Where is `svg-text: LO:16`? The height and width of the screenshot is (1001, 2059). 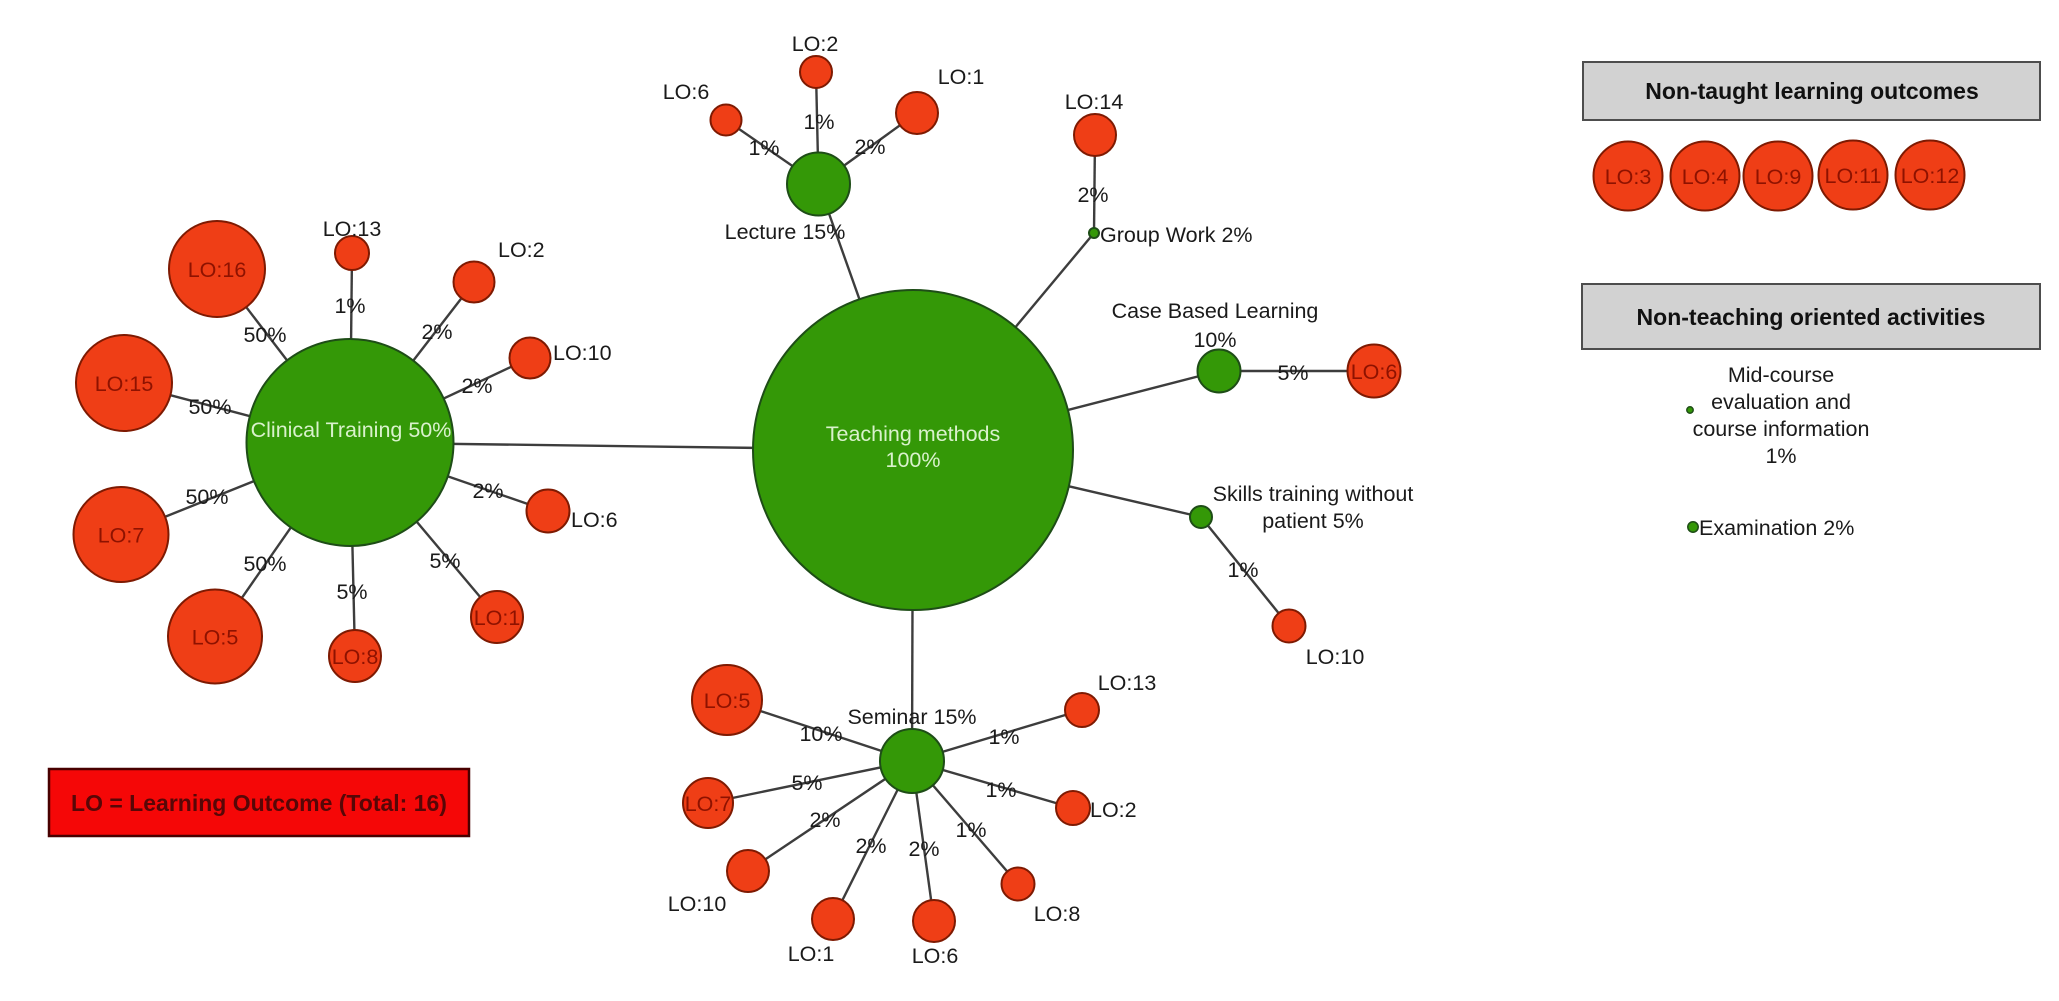 svg-text: LO:16 is located at coordinates (217, 270).